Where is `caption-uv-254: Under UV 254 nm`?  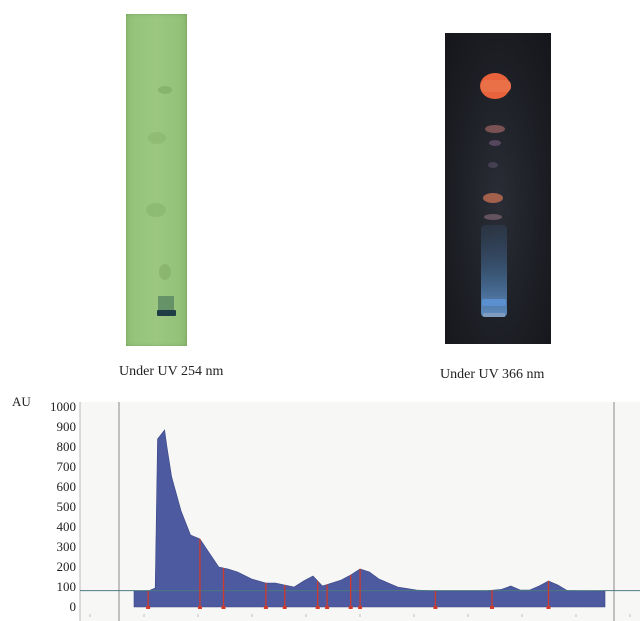 caption-uv-254: Under UV 254 nm is located at coordinates (171, 371).